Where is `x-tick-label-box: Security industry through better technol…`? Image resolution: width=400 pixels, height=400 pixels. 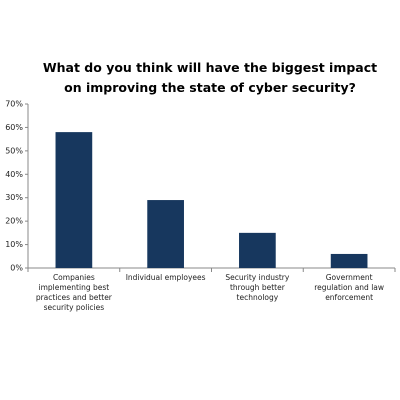 x-tick-label-box: Security industry through better technol… is located at coordinates (257, 287).